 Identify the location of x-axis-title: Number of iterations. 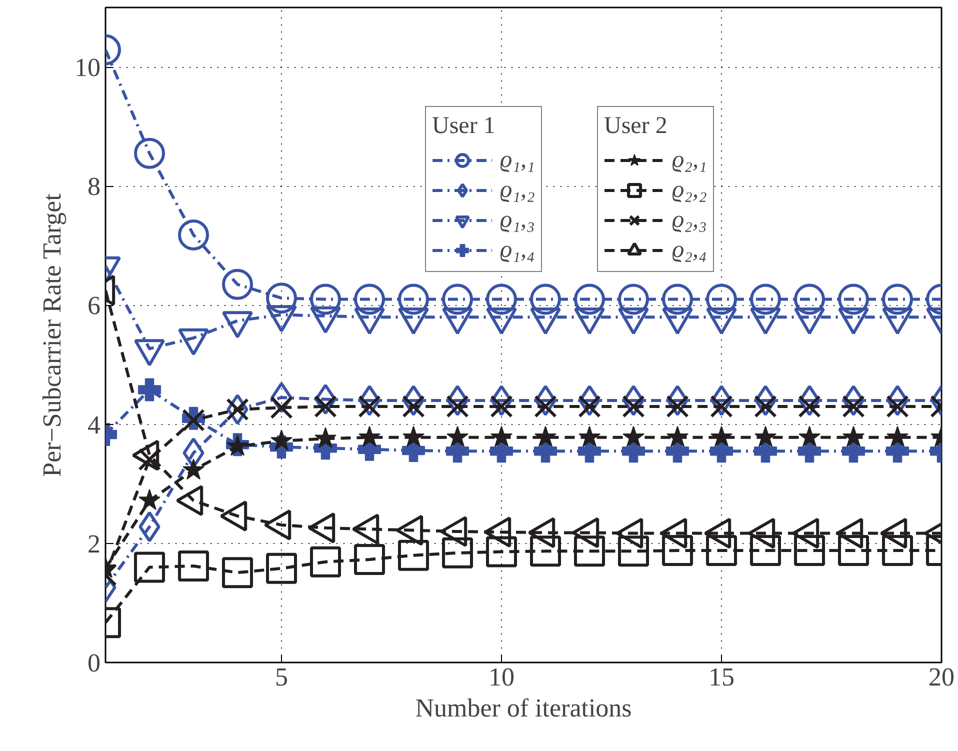
(523, 708).